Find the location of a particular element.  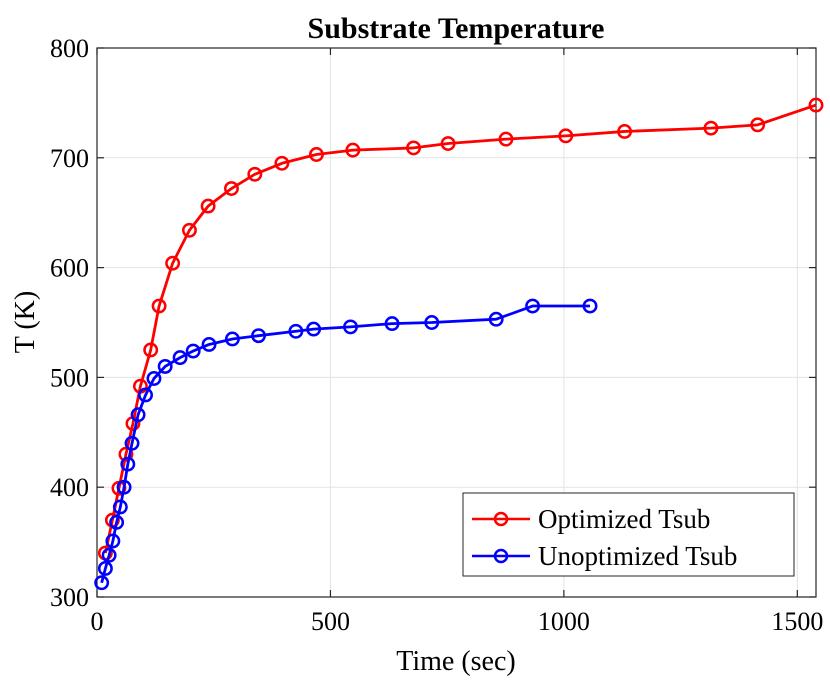

y-tick-label: 300 is located at coordinates (69, 597).